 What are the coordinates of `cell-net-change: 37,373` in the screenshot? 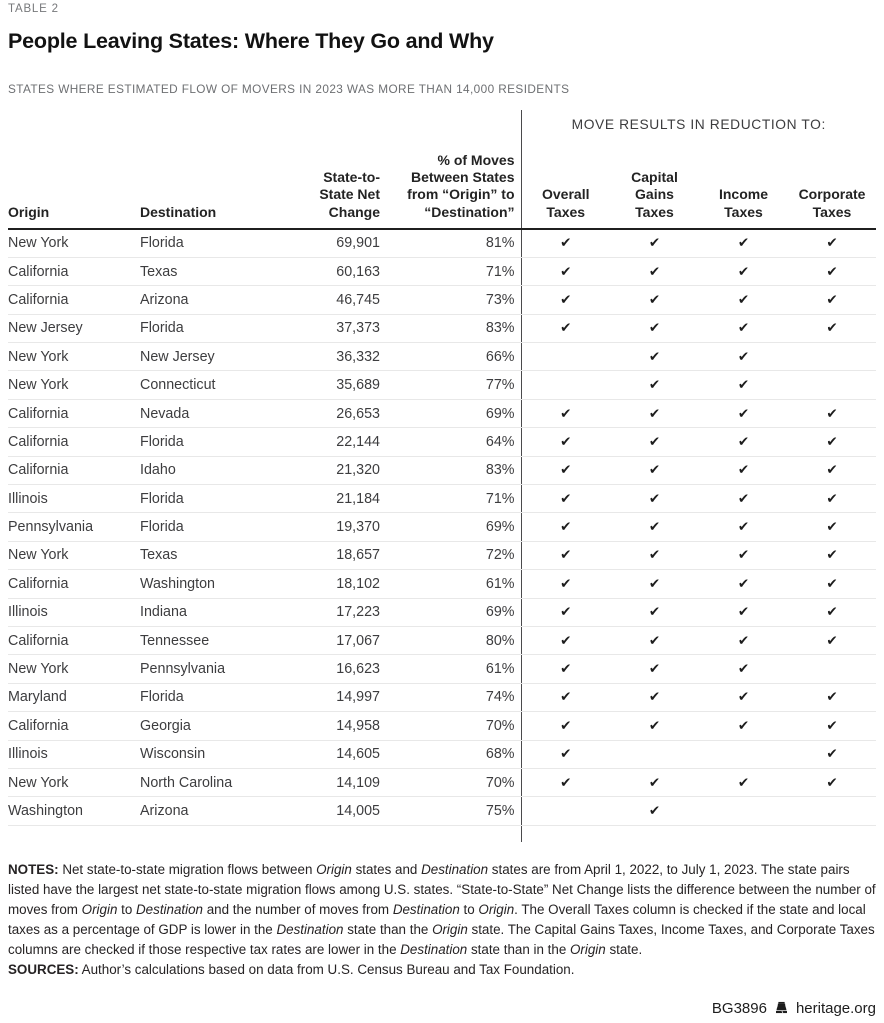 It's located at (335, 329).